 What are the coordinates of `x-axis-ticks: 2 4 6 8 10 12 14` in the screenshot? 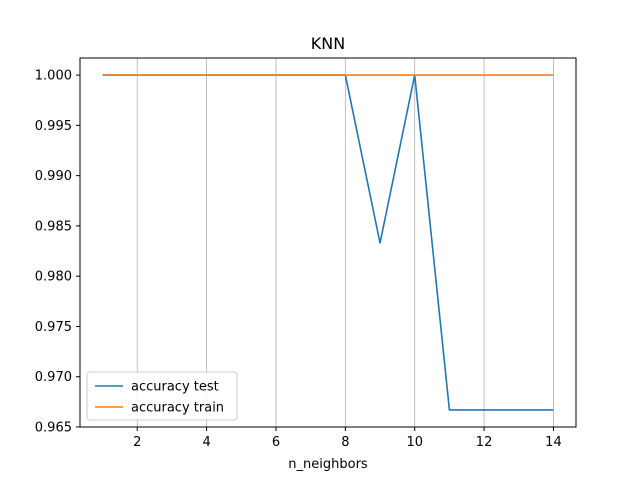 It's located at (347, 438).